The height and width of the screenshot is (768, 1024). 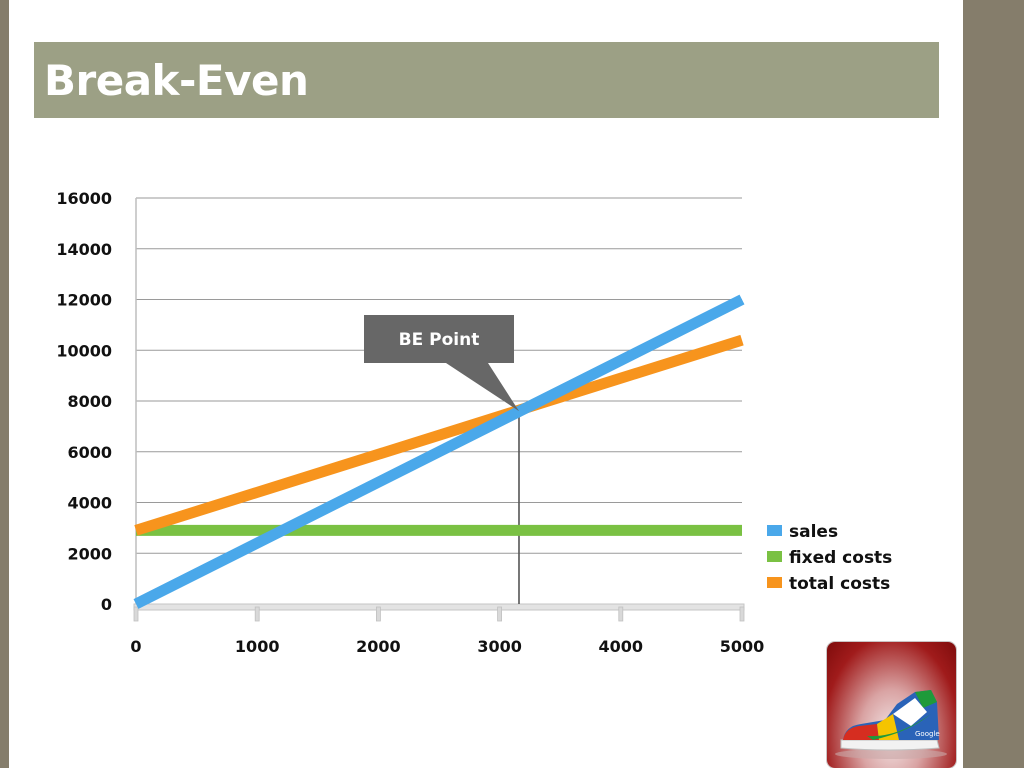 What do you see at coordinates (135, 646) in the screenshot?
I see `x-tick-label: 0` at bounding box center [135, 646].